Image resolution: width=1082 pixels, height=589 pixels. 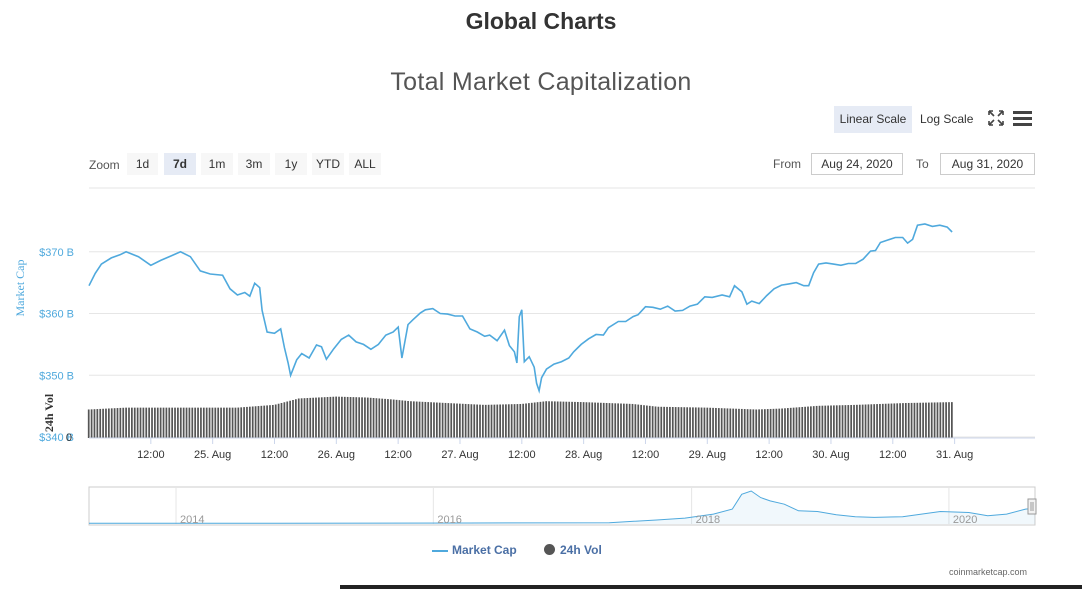 What do you see at coordinates (328, 164) in the screenshot?
I see `zoom-ytd-button: YTD` at bounding box center [328, 164].